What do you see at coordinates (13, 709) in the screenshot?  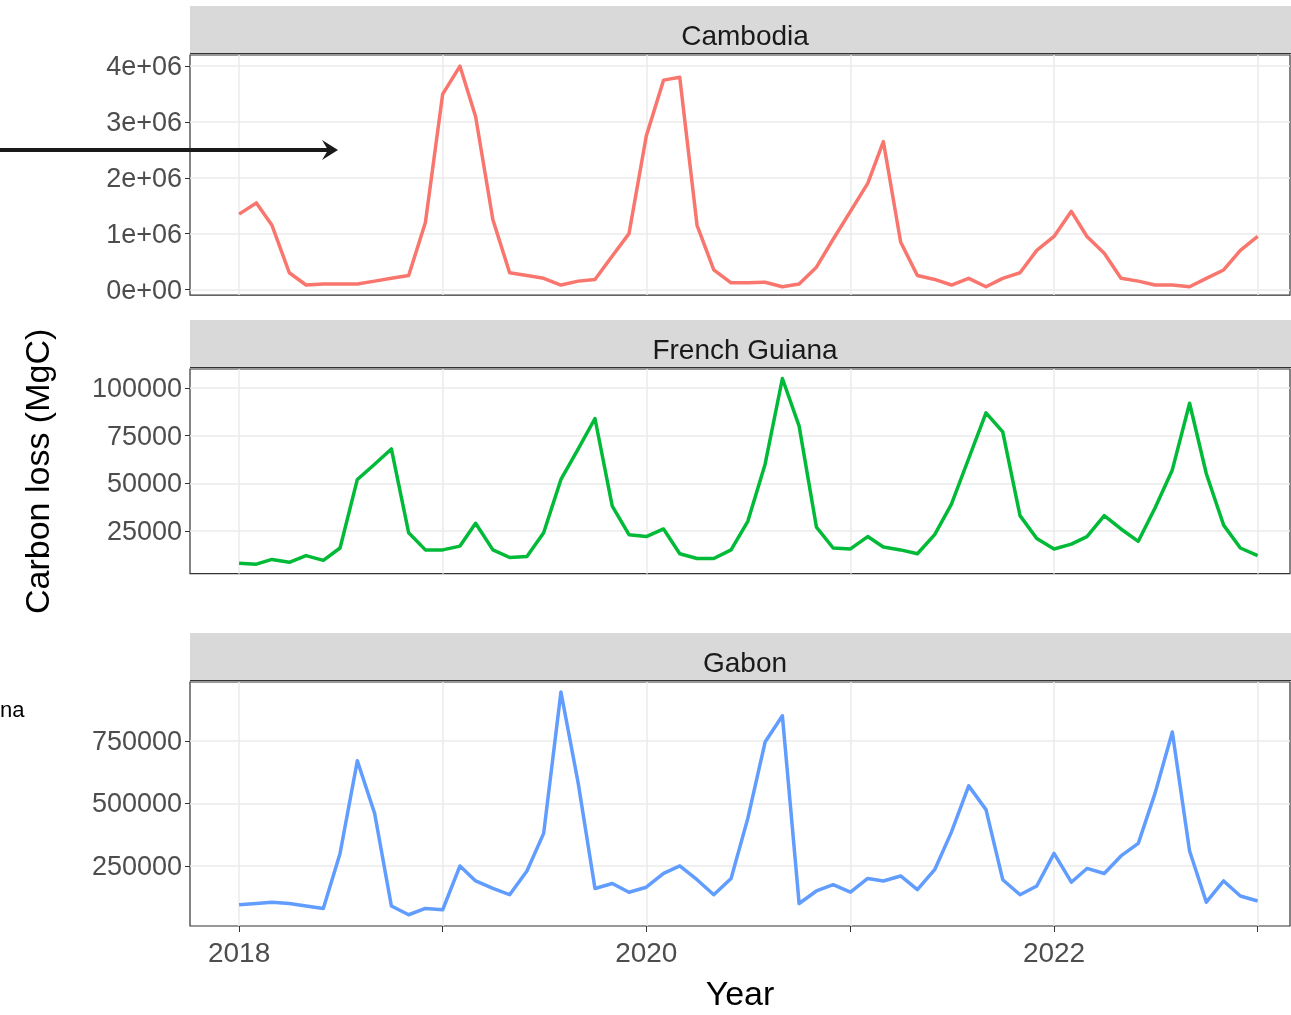 I see `text: na` at bounding box center [13, 709].